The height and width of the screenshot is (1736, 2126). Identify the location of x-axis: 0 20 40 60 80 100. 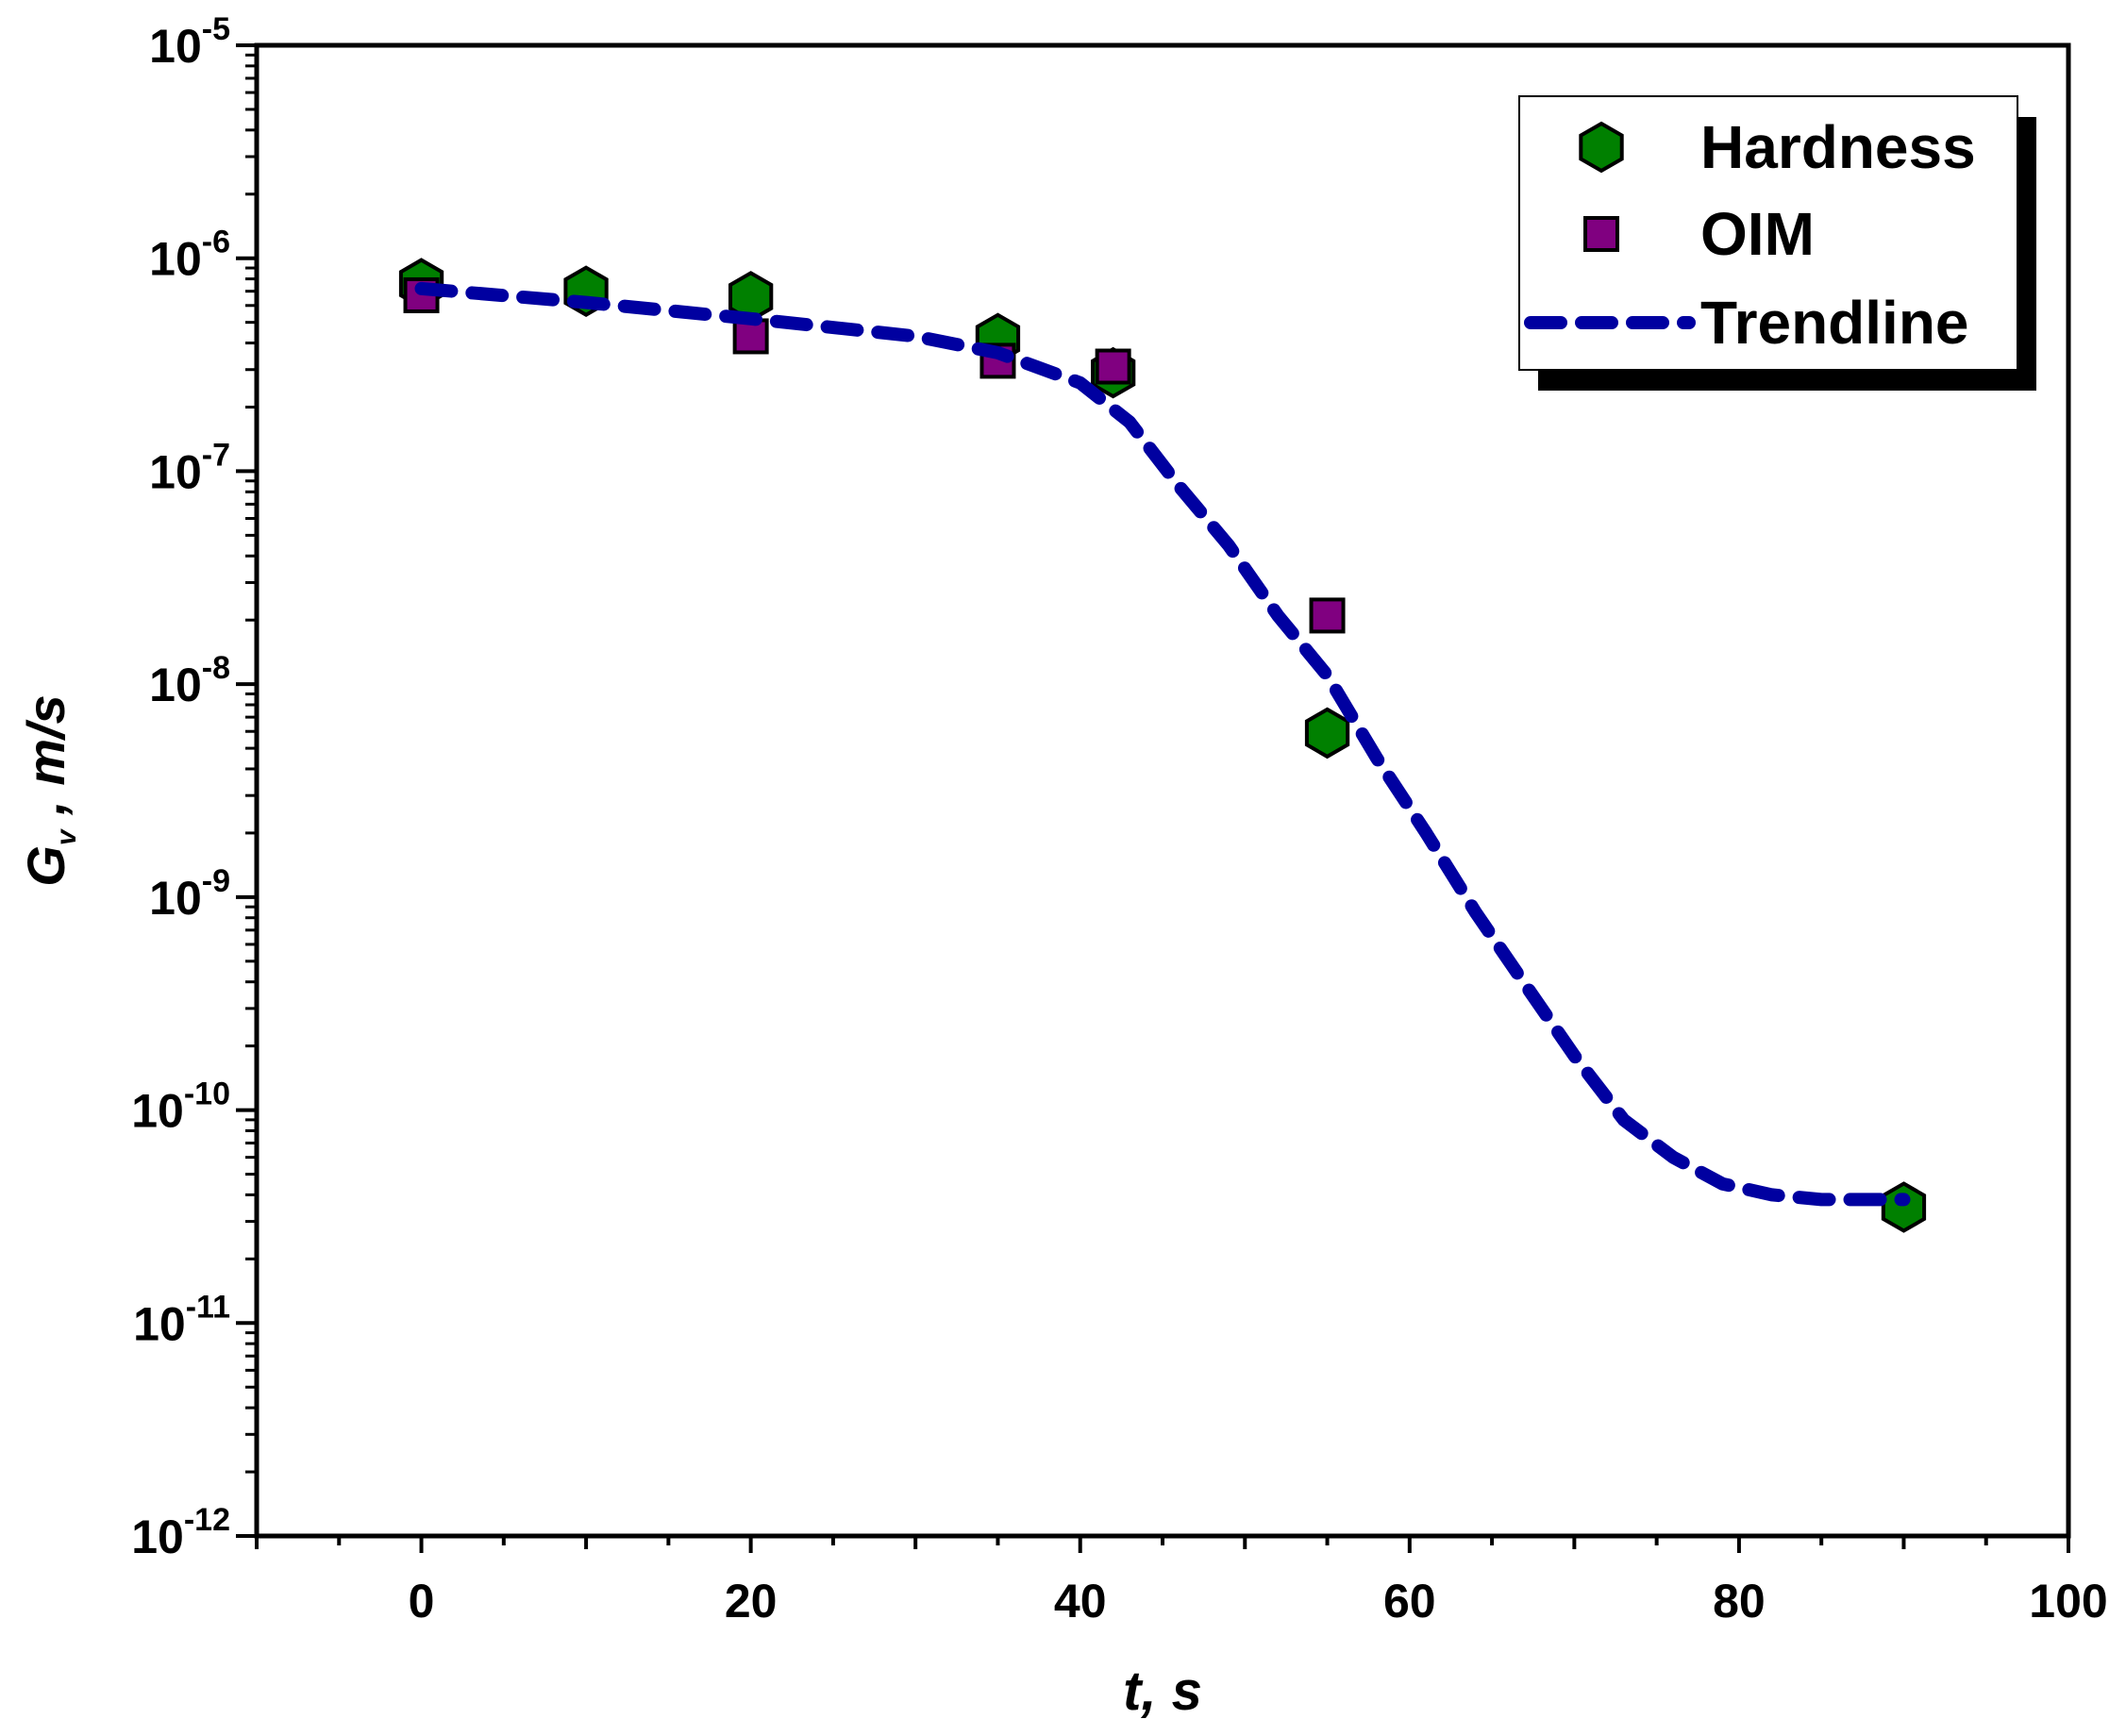
(1181, 1582).